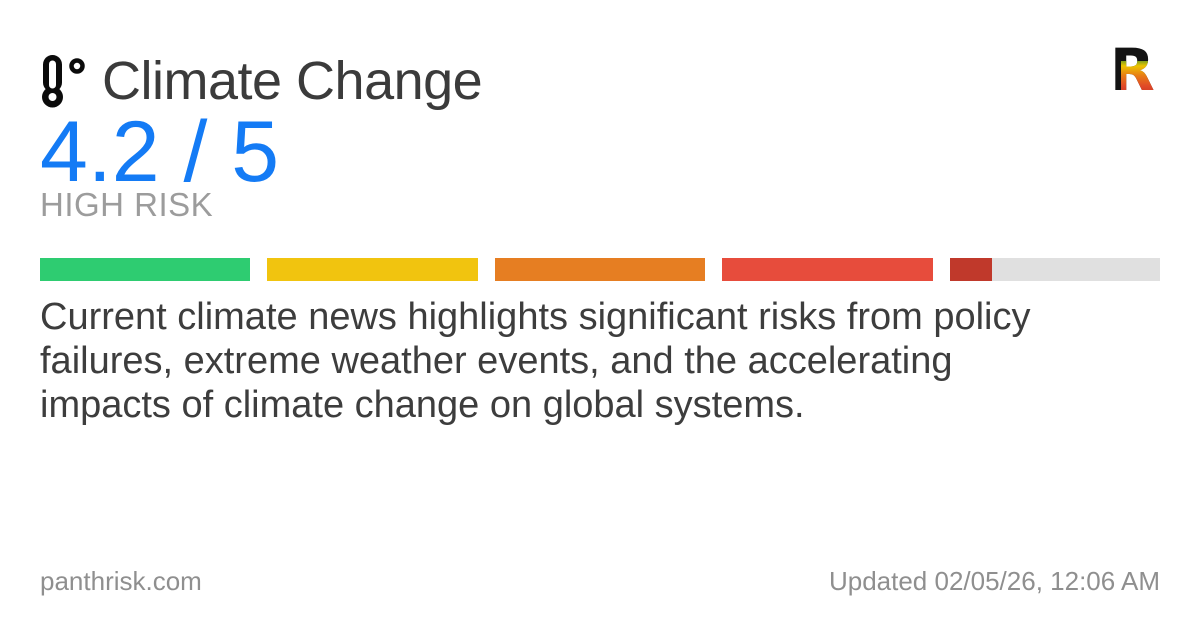  Describe the element at coordinates (127, 204) in the screenshot. I see `risk-level-label: HIGH RISK` at that location.